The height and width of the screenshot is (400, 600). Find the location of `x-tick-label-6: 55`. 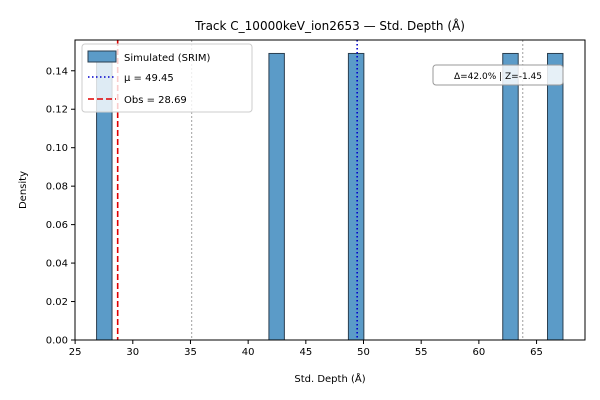

x-tick-label-6: 55 is located at coordinates (421, 352).